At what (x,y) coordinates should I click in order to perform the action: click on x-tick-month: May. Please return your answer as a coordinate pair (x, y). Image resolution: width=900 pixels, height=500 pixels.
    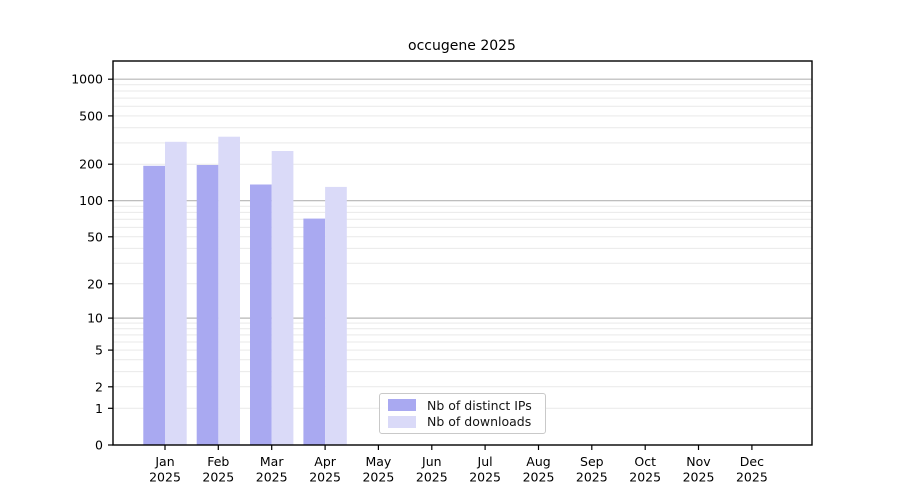
    Looking at the image, I should click on (378, 461).